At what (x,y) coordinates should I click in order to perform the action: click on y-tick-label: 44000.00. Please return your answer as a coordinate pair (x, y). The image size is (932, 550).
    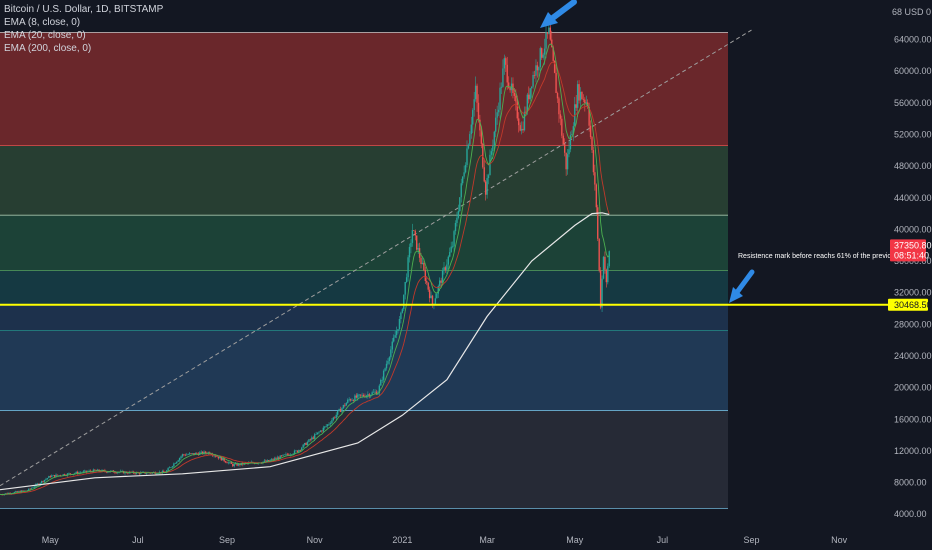
    Looking at the image, I should click on (913, 198).